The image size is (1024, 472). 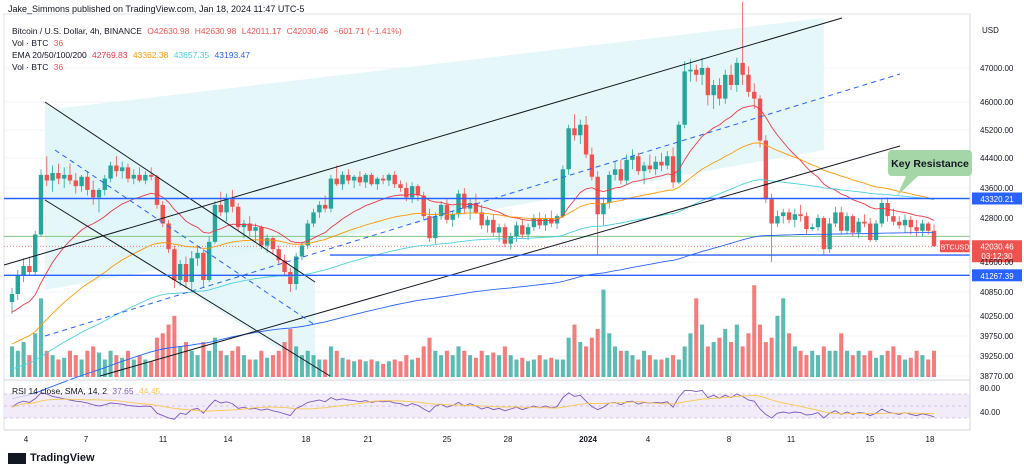 What do you see at coordinates (502, 399) in the screenshot?
I see `rsi-pane: 80.00 40.00` at bounding box center [502, 399].